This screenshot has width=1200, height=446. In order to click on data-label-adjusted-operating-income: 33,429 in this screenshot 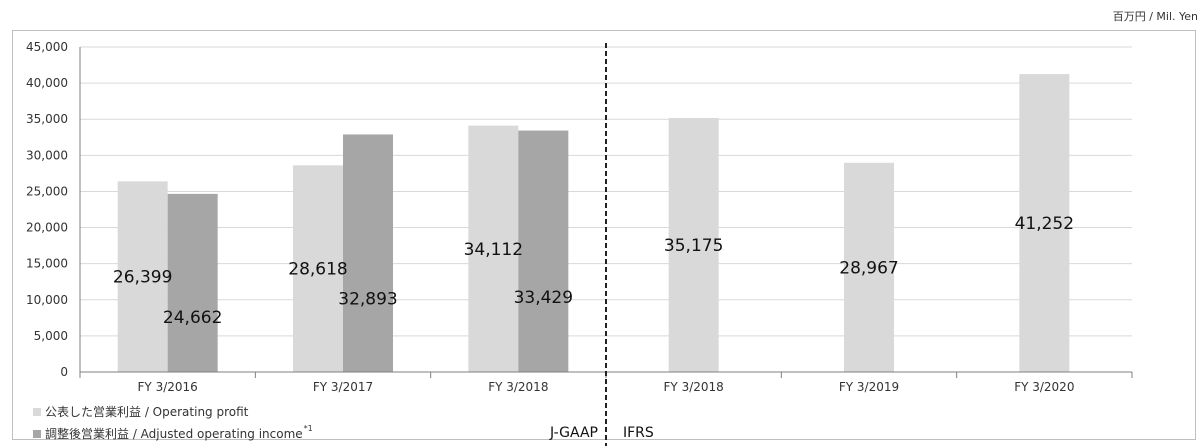, I will do `click(543, 298)`.